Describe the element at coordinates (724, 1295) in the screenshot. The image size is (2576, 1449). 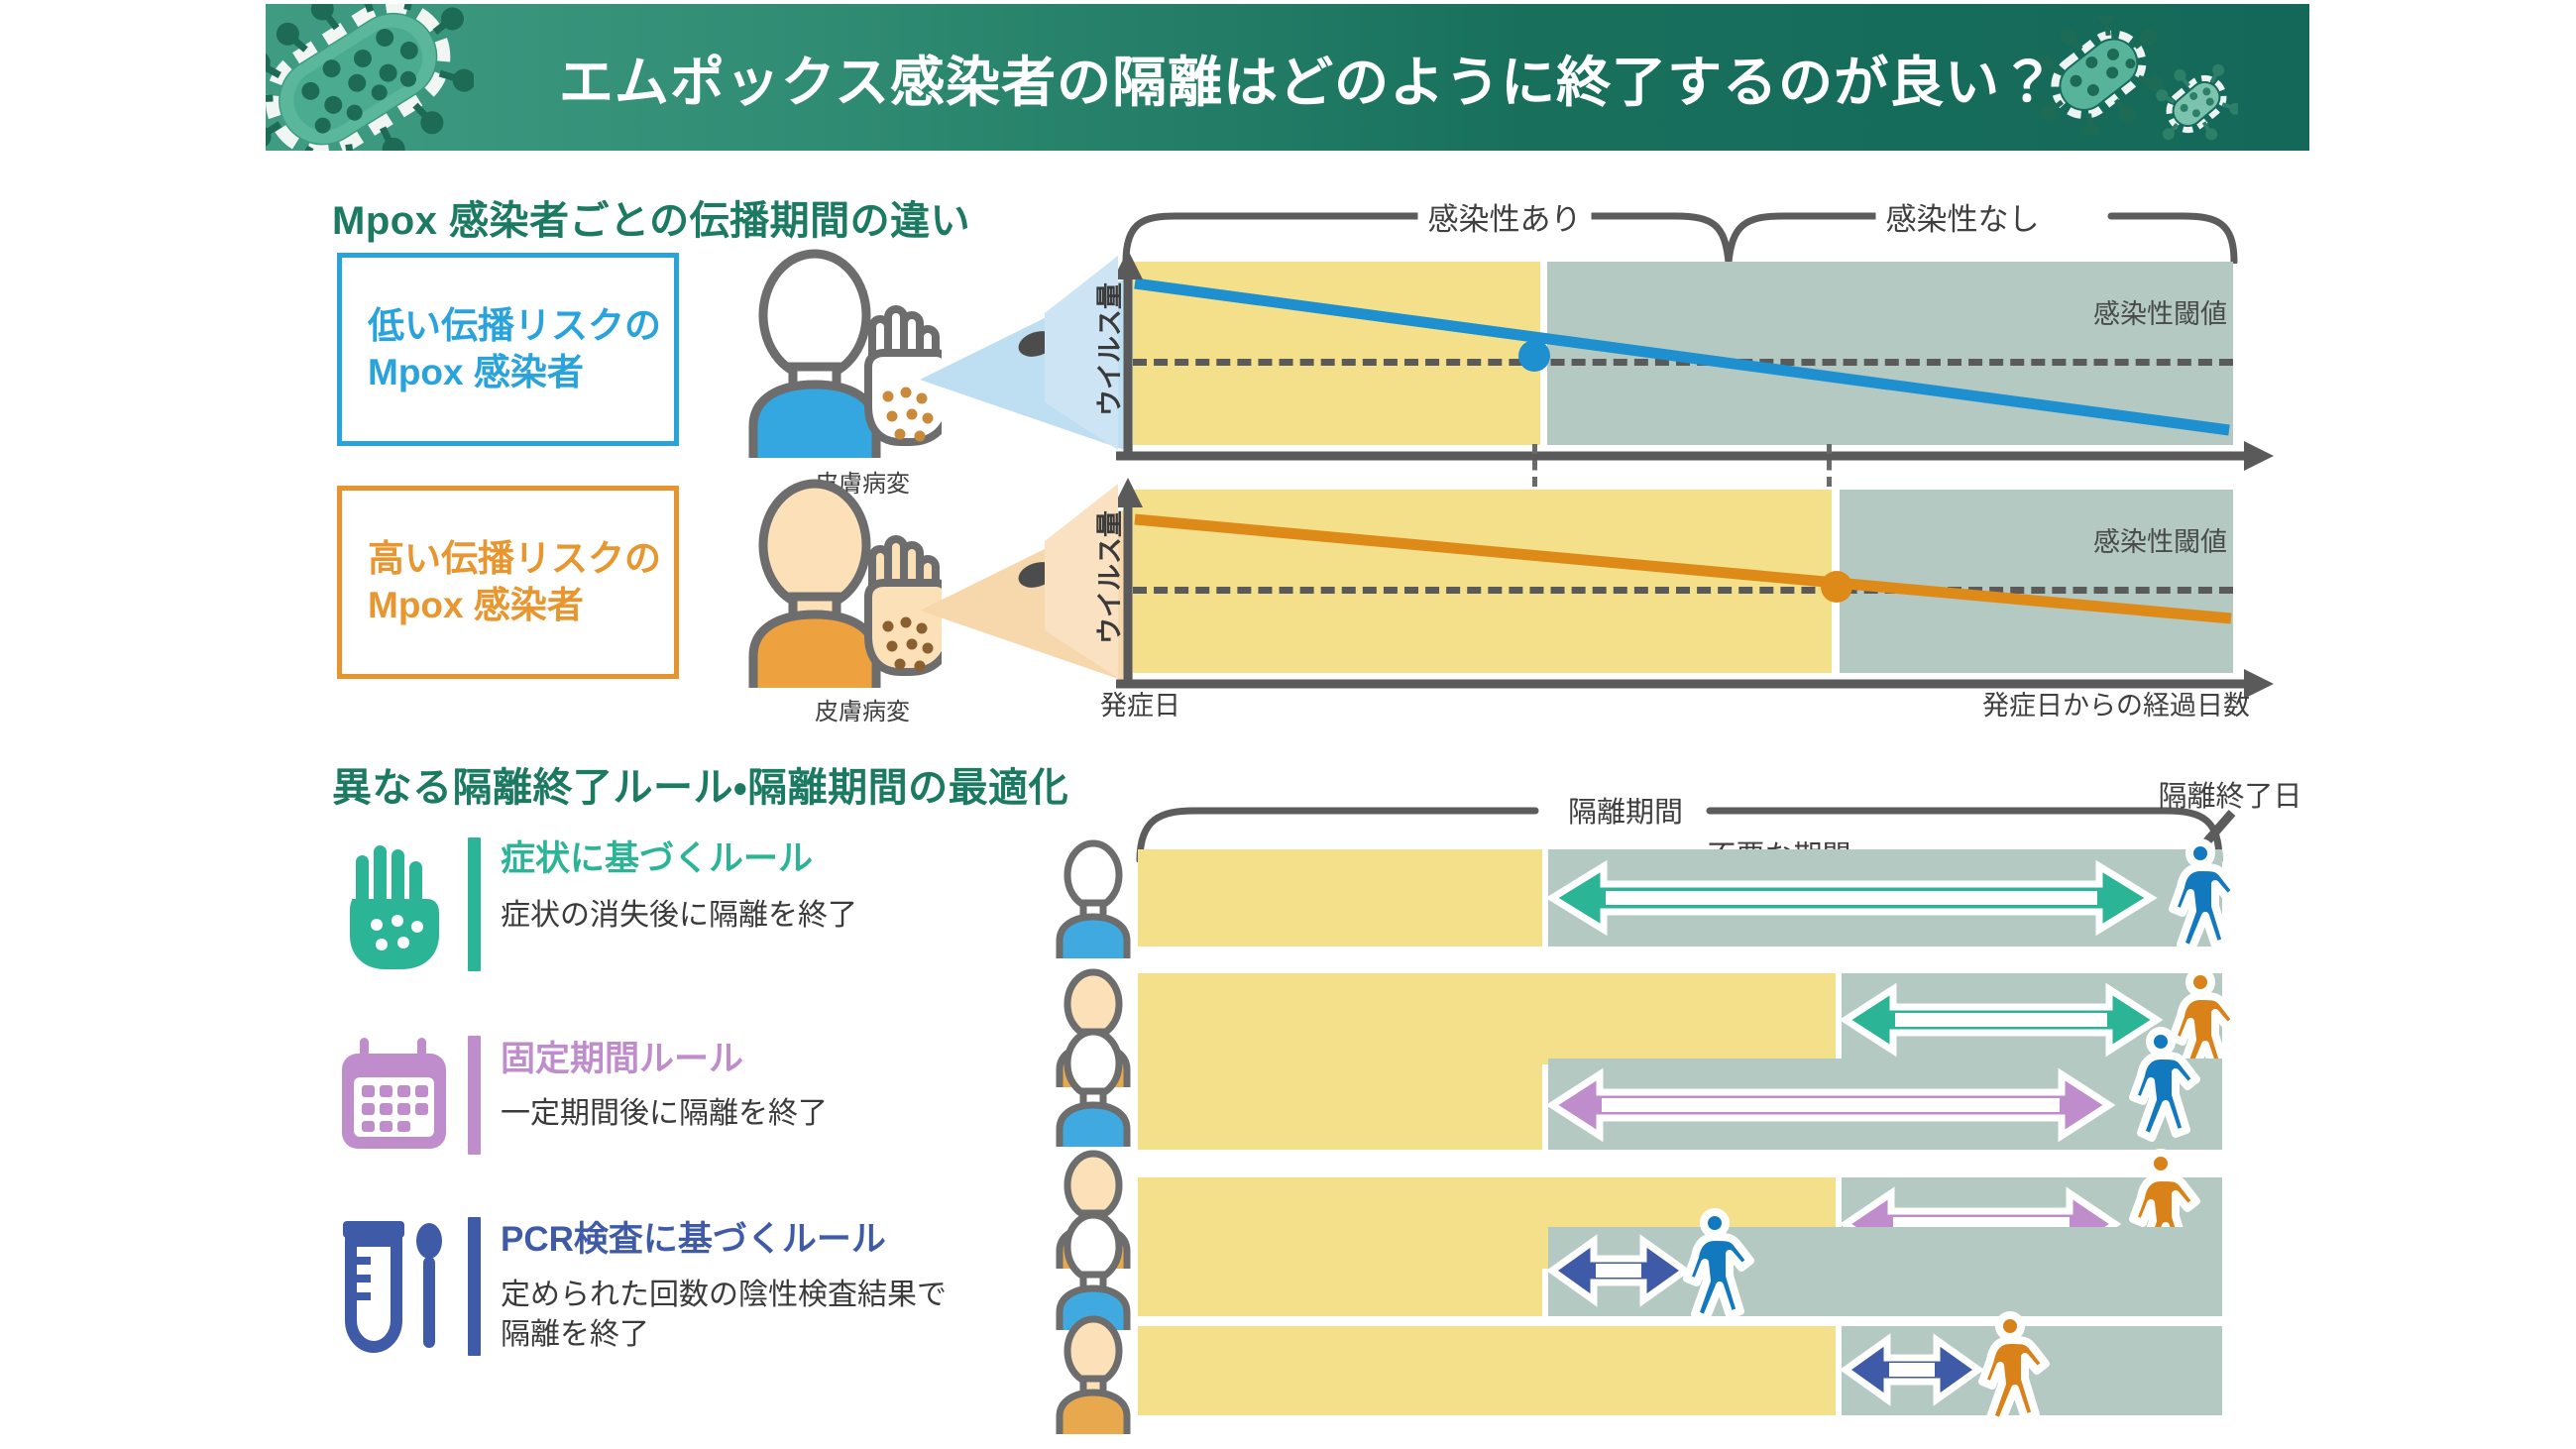
I see `rule-desc-pcr-line1: 定められた回数の陰性検査結果で` at that location.